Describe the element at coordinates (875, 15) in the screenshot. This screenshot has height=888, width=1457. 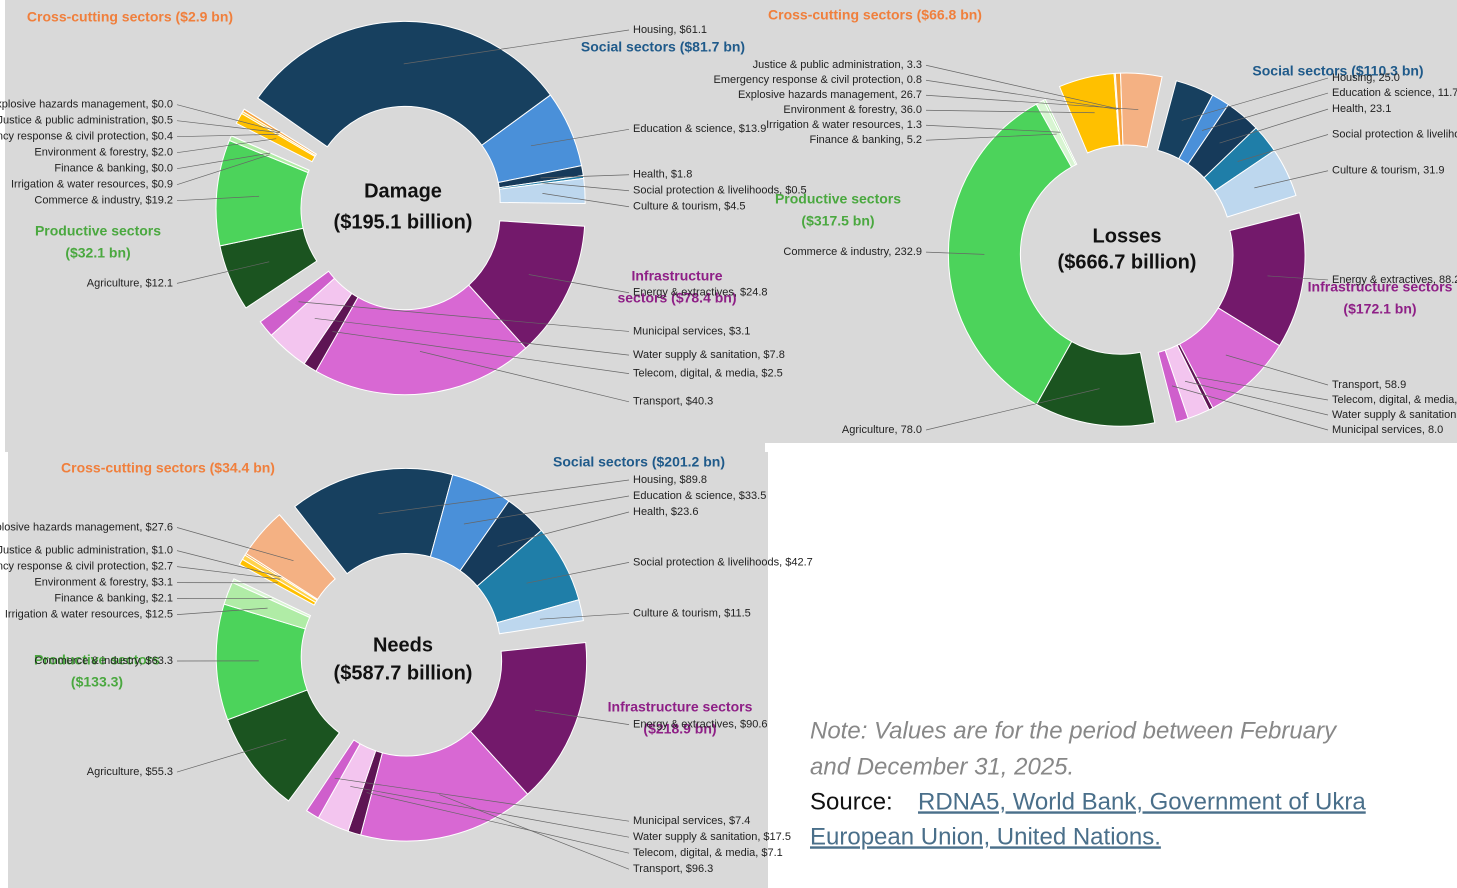
I see `group-heading: Cross-cutting sectors ($66.8 bn)` at that location.